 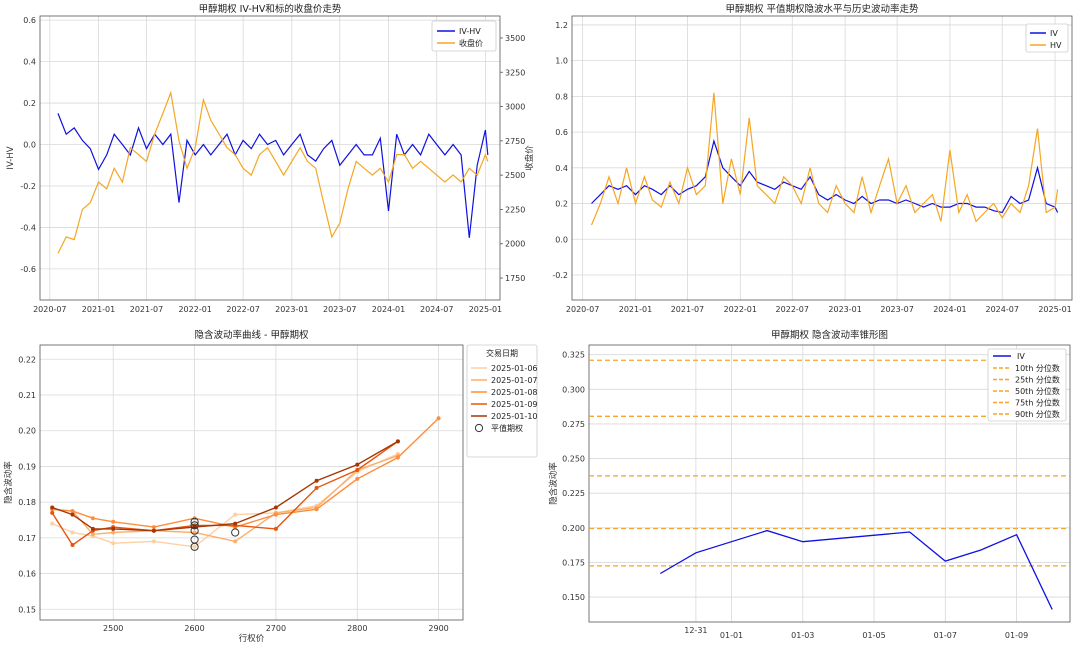 What do you see at coordinates (28, 269) in the screenshot?
I see `y-tick-label: -0.6` at bounding box center [28, 269].